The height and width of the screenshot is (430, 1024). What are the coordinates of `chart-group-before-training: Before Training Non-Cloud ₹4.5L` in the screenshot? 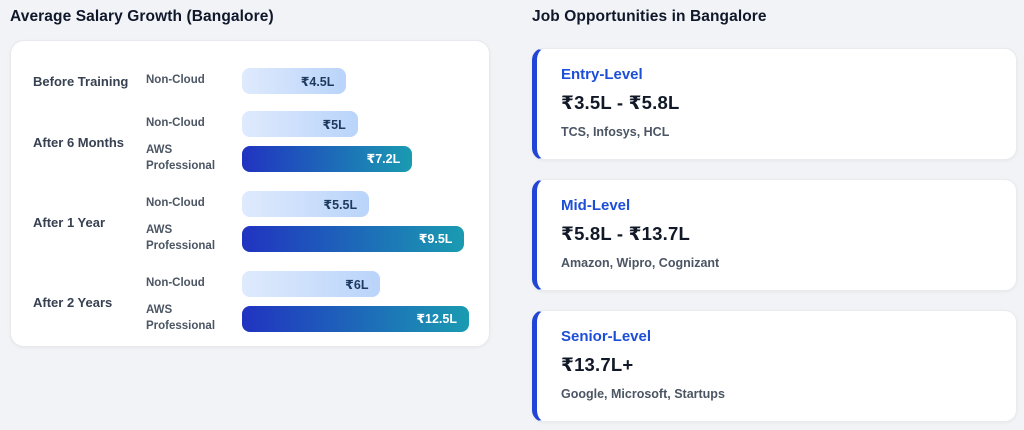 It's located at (251, 81).